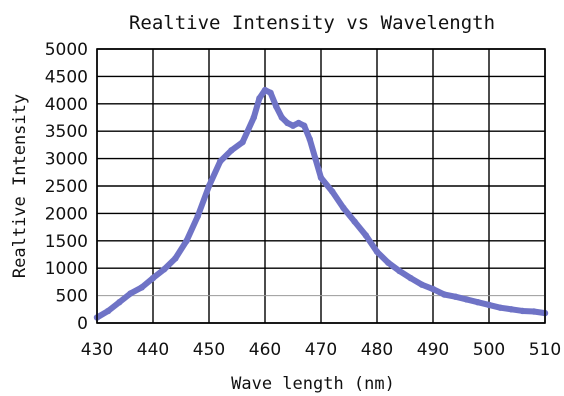  I want to click on x-tick-label: 430, so click(97, 350).